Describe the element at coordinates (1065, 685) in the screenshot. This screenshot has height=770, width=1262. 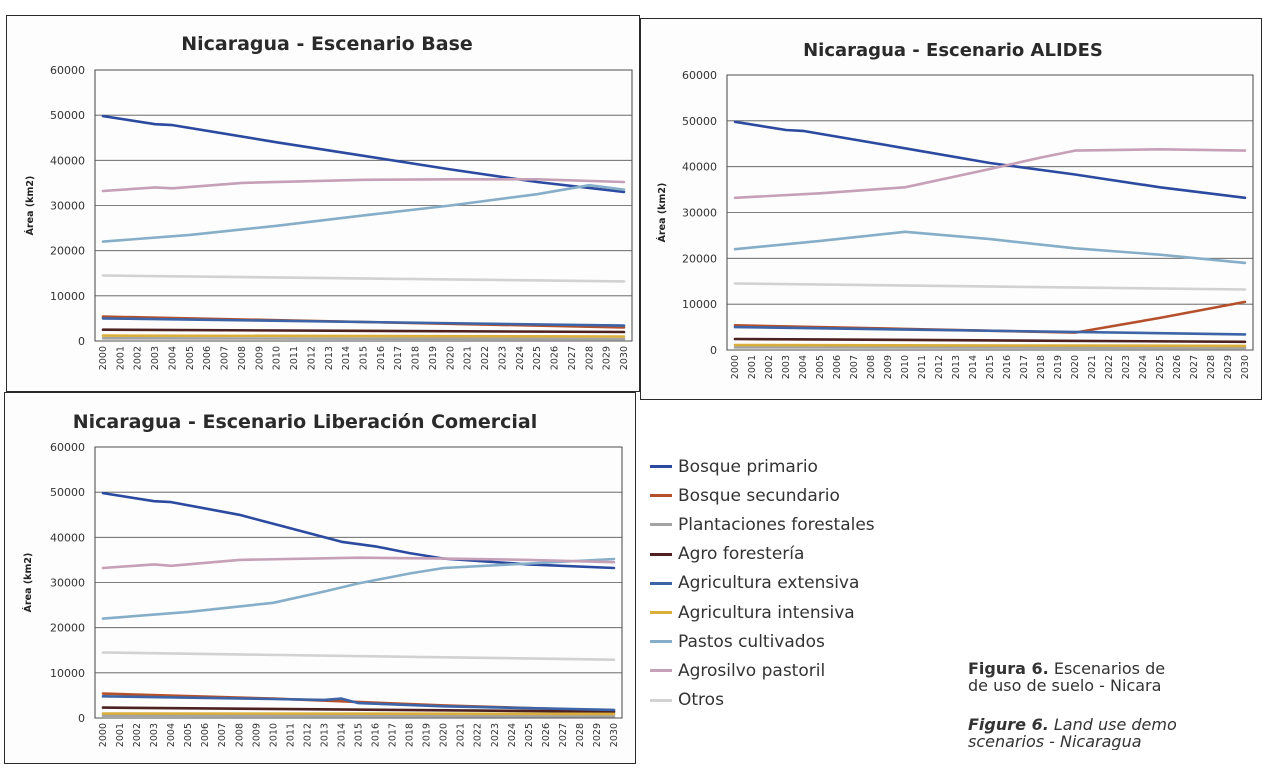
I see `caption-es-line2: de uso de suelo - Nicara` at that location.